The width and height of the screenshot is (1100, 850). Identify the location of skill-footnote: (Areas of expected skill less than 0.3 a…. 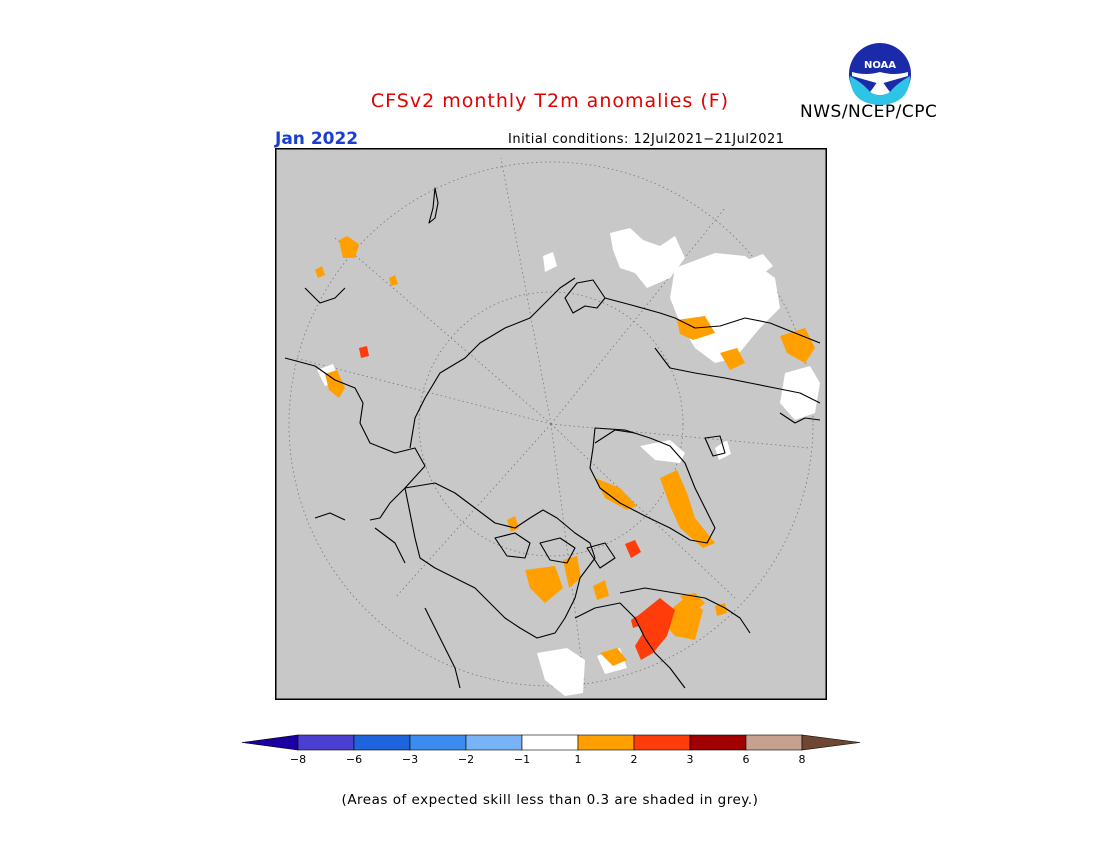
(550, 800).